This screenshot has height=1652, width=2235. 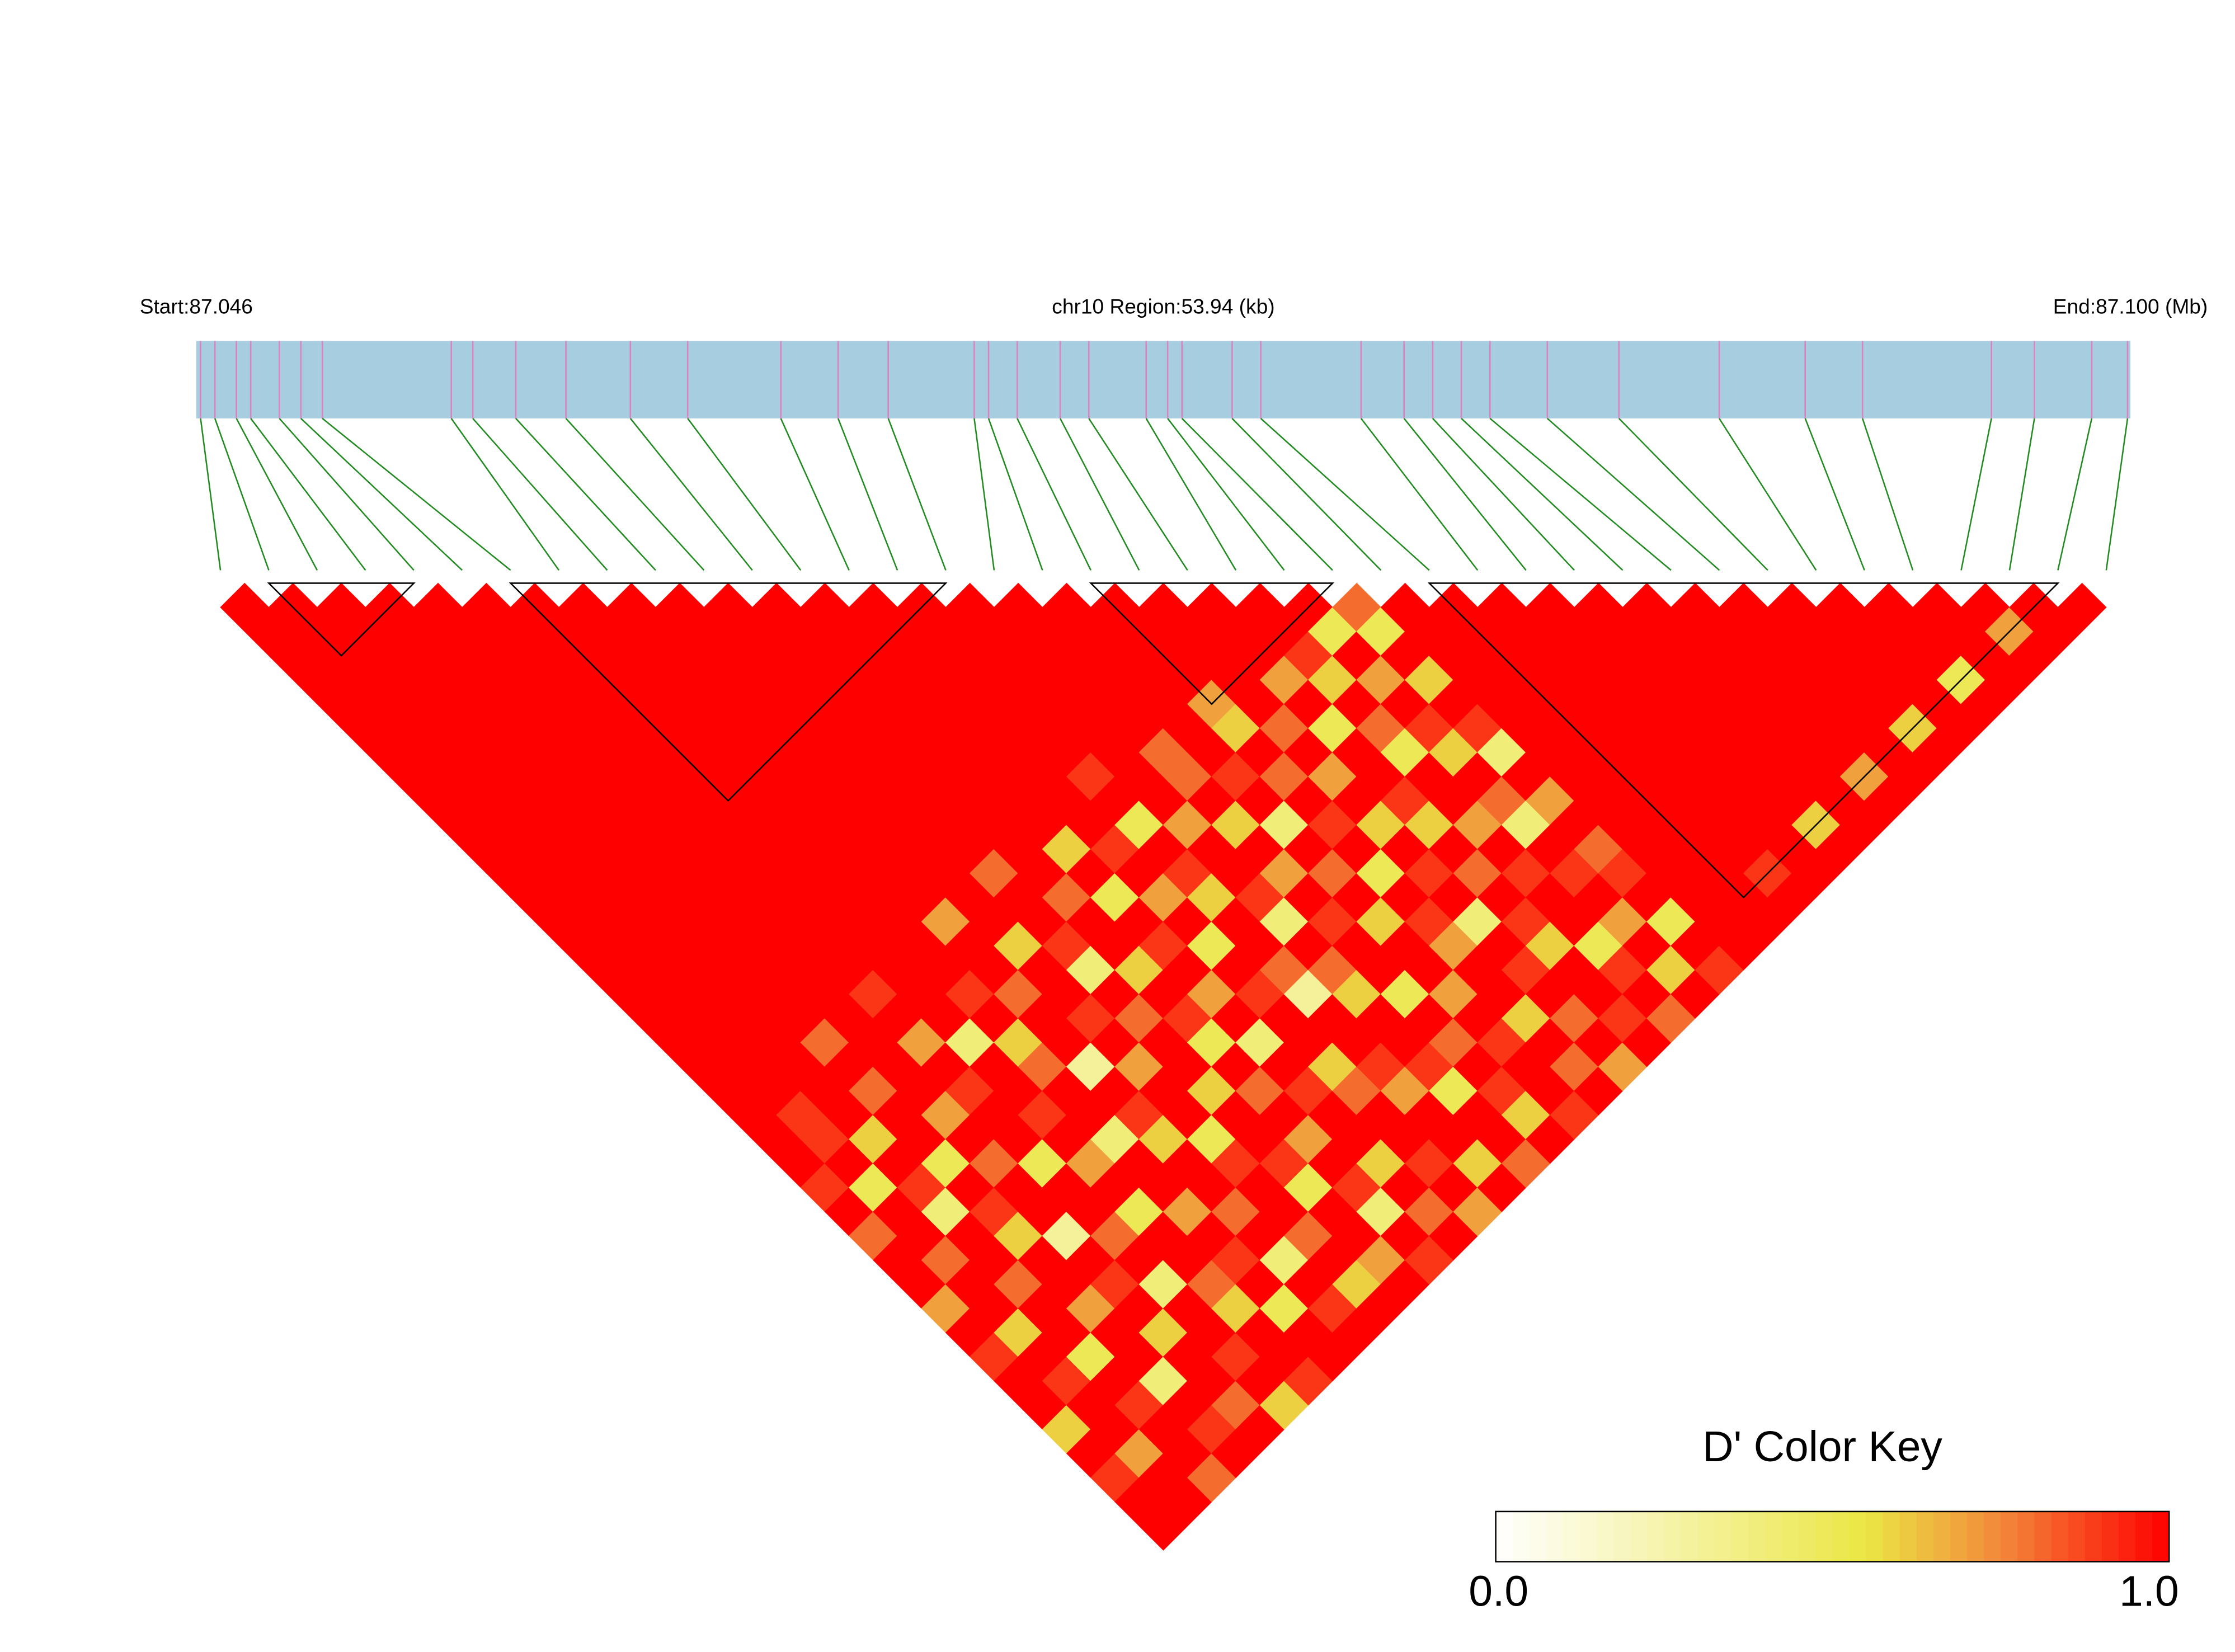 I want to click on chart-title: chr10 Region:53.94 (kb), so click(x=1163, y=306).